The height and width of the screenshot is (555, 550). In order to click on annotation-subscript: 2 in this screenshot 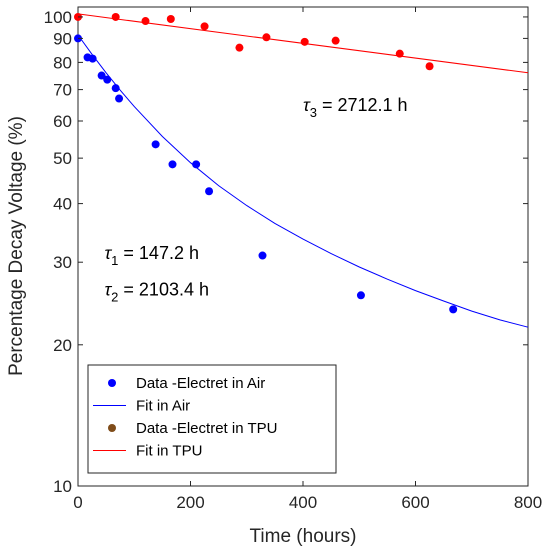, I will do `click(114, 296)`.